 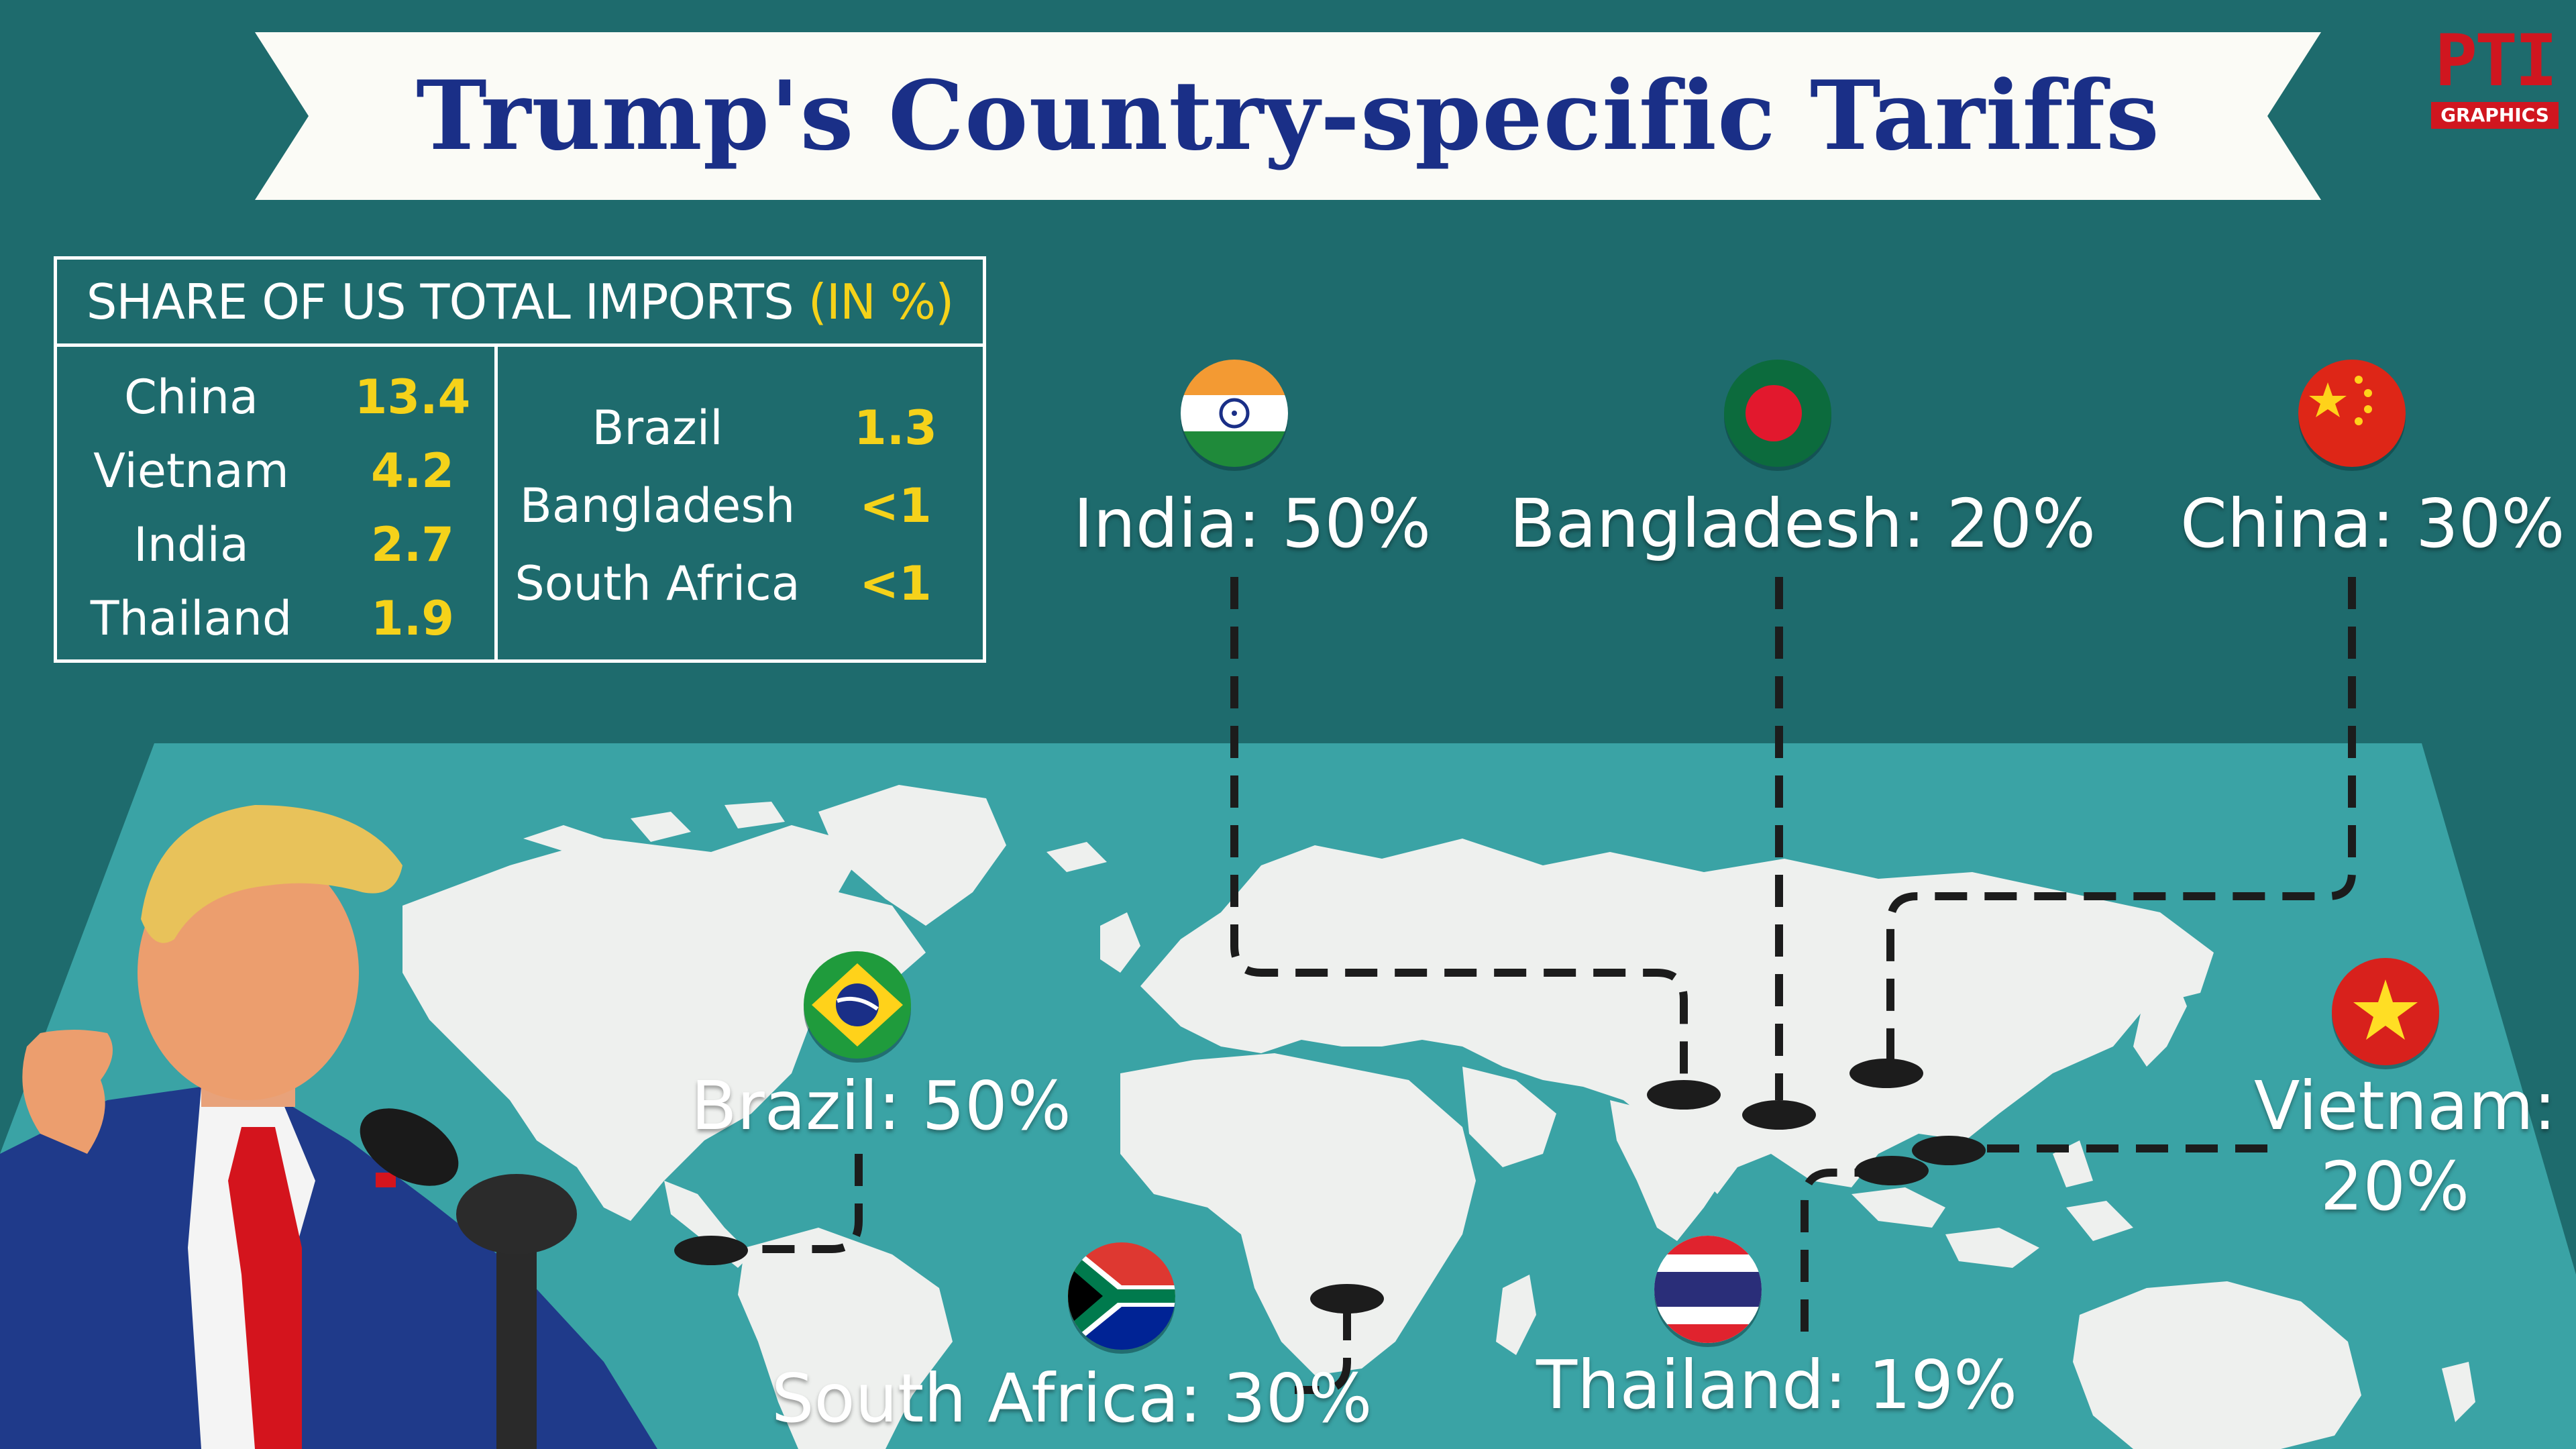 I want to click on land-eurasia, so click(x=1677, y=1016).